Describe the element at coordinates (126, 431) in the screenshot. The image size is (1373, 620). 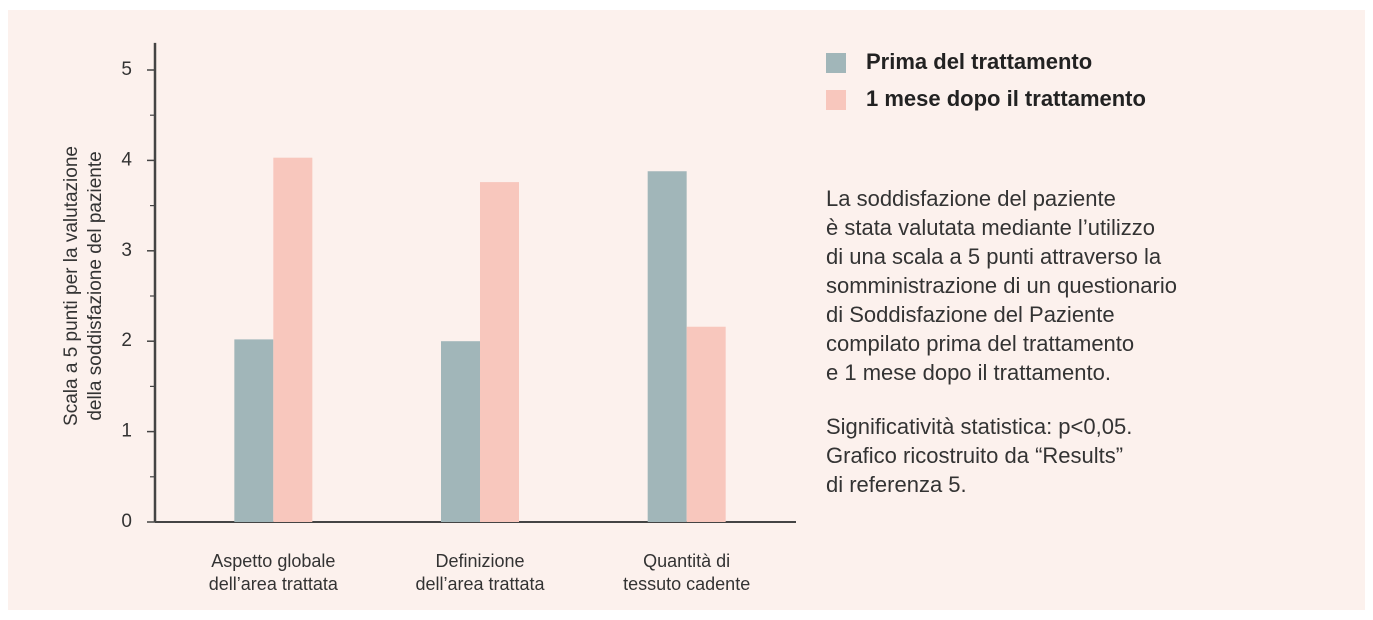
I see `y-tick-label: 1` at that location.